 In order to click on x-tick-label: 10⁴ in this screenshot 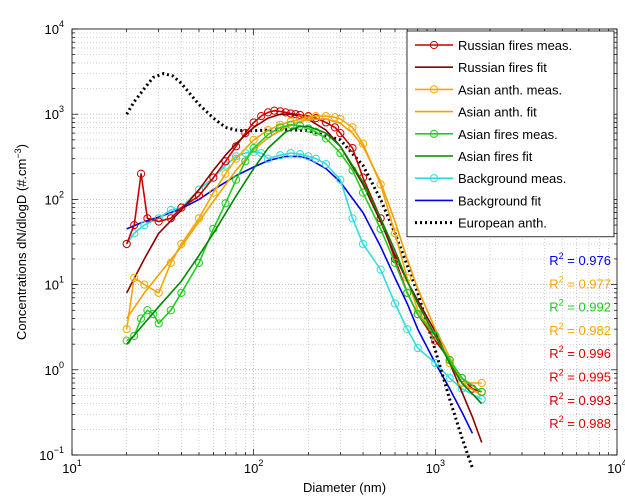, I will do `click(616, 467)`.